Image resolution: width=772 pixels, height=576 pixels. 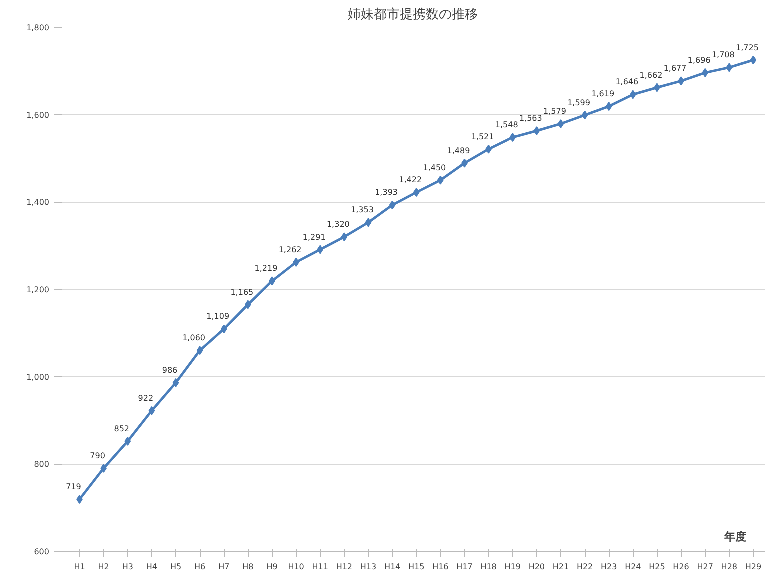 I want to click on x-tick-label: H8, so click(x=248, y=567).